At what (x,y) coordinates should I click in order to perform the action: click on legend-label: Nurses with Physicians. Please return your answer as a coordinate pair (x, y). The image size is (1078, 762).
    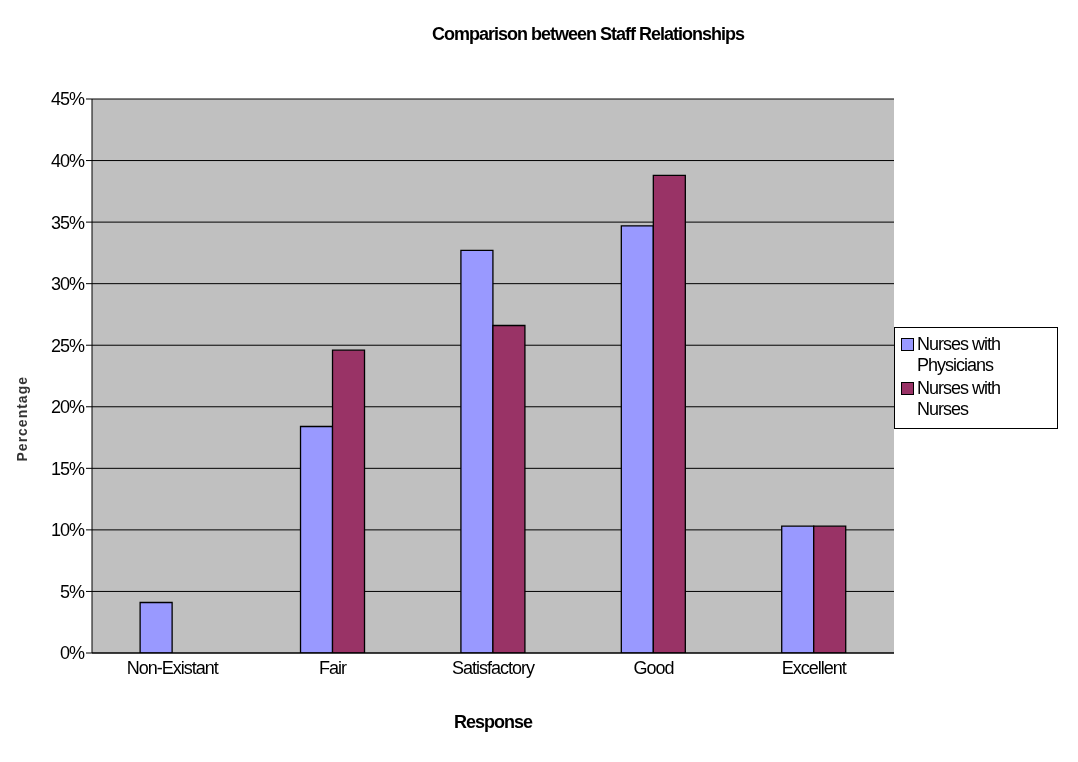
    Looking at the image, I should click on (959, 355).